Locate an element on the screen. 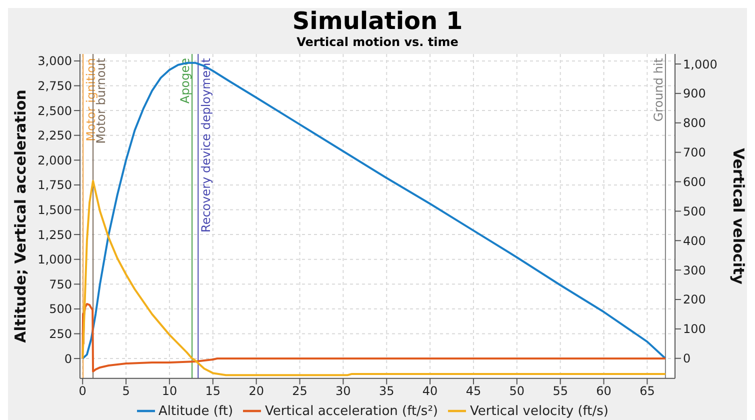 The height and width of the screenshot is (420, 755). x-tick-label: 0 is located at coordinates (82, 391).